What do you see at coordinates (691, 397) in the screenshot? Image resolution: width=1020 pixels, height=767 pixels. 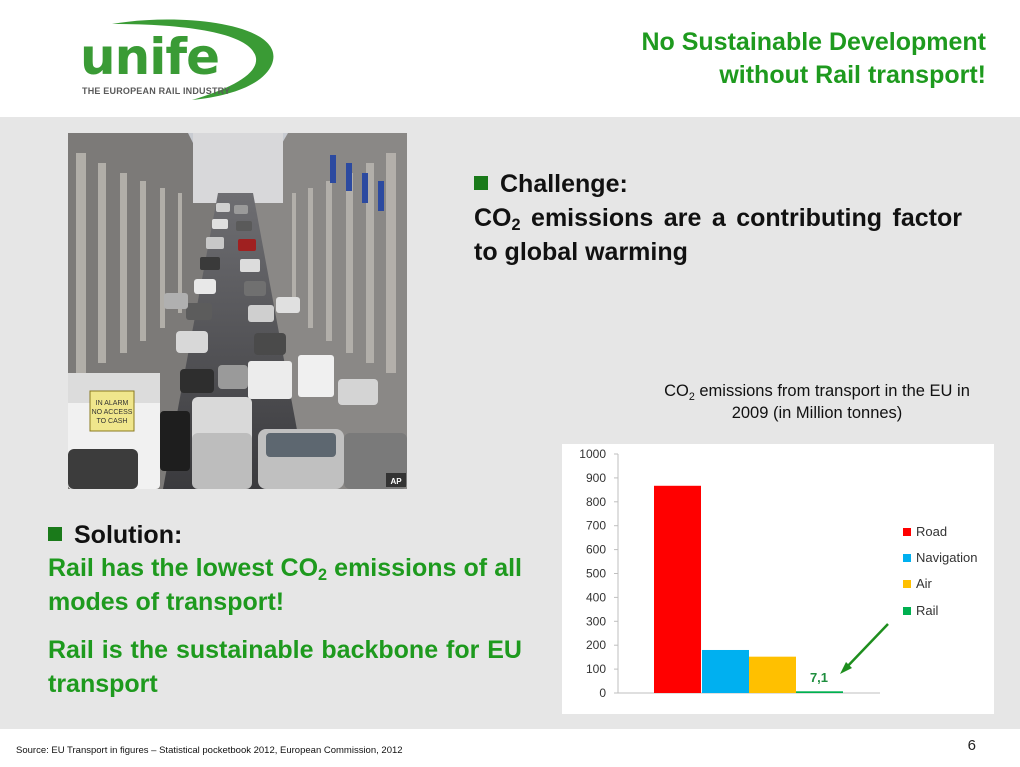 I see `chart-caption-sub: 2` at bounding box center [691, 397].